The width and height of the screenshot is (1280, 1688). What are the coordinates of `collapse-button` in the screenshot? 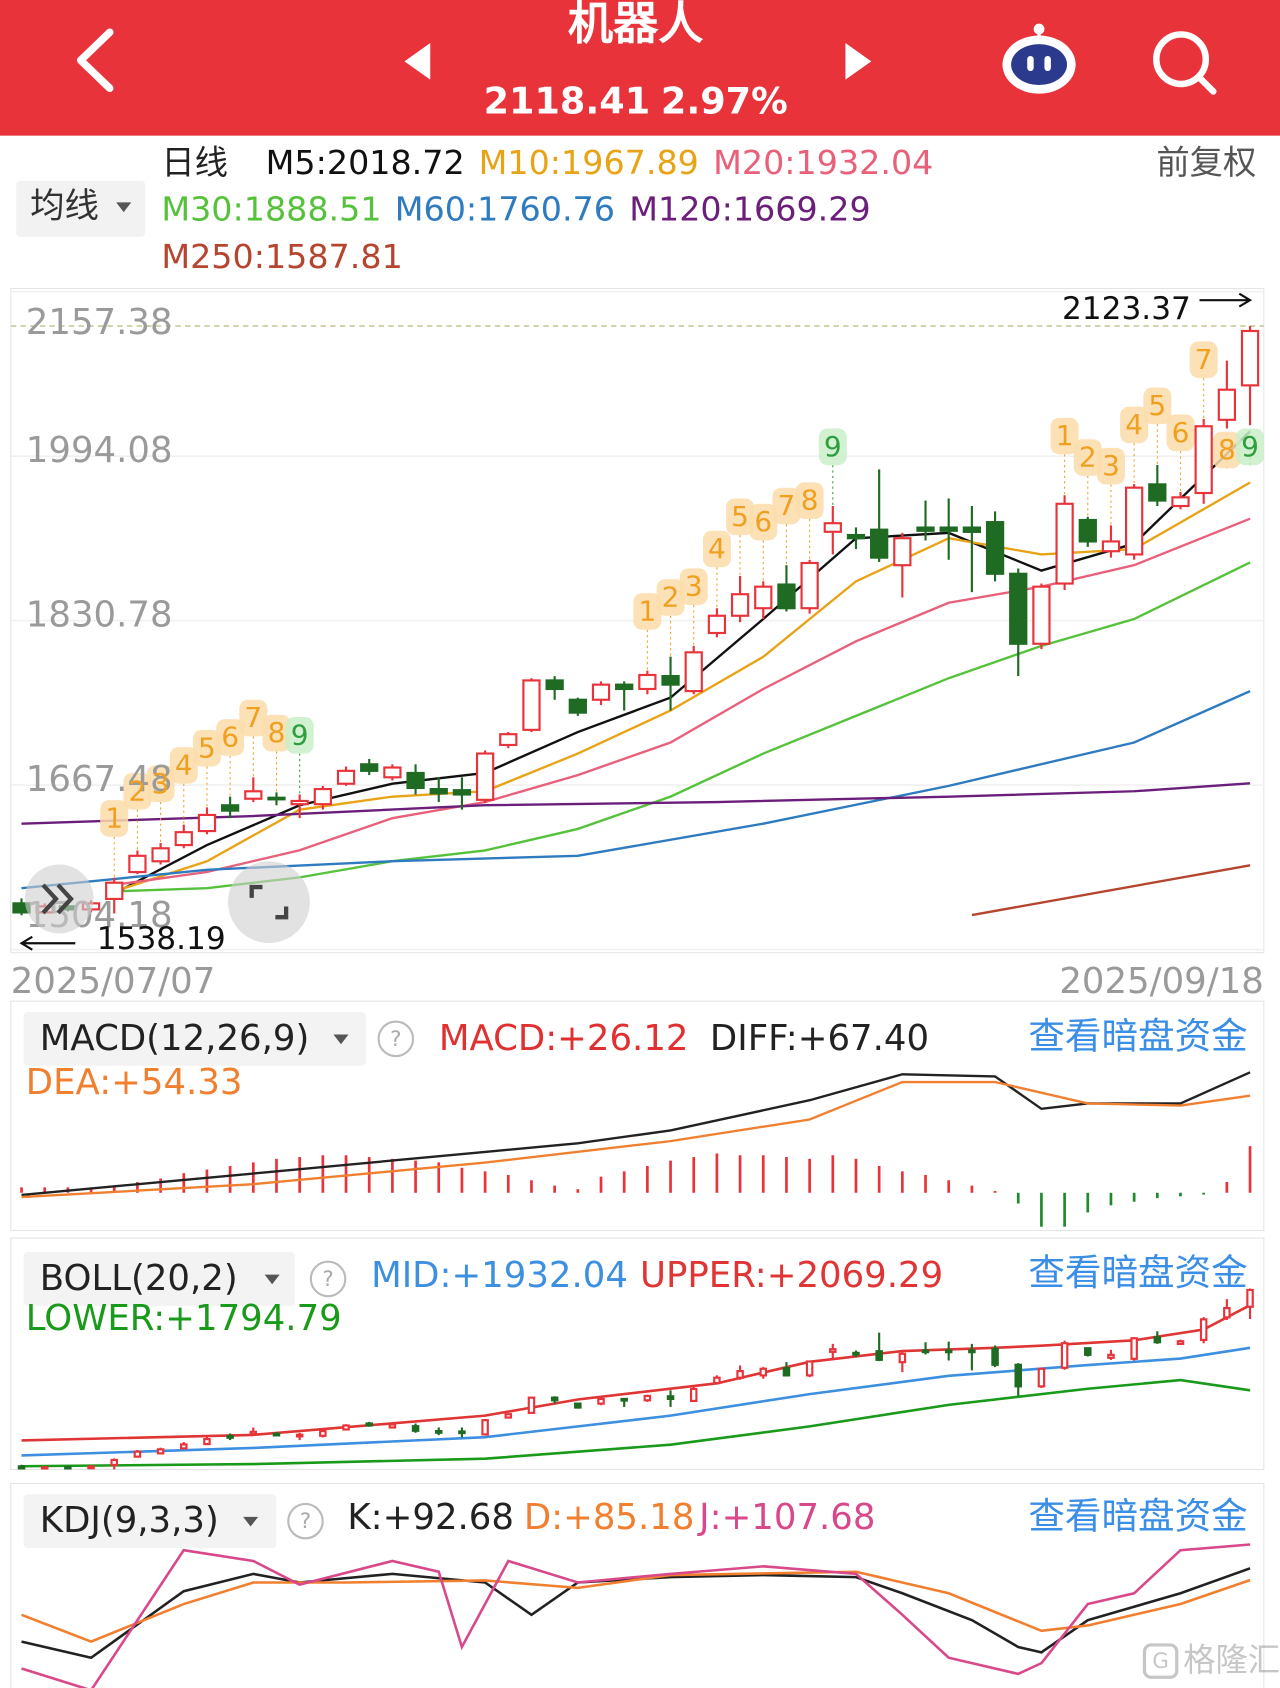 It's located at (59, 899).